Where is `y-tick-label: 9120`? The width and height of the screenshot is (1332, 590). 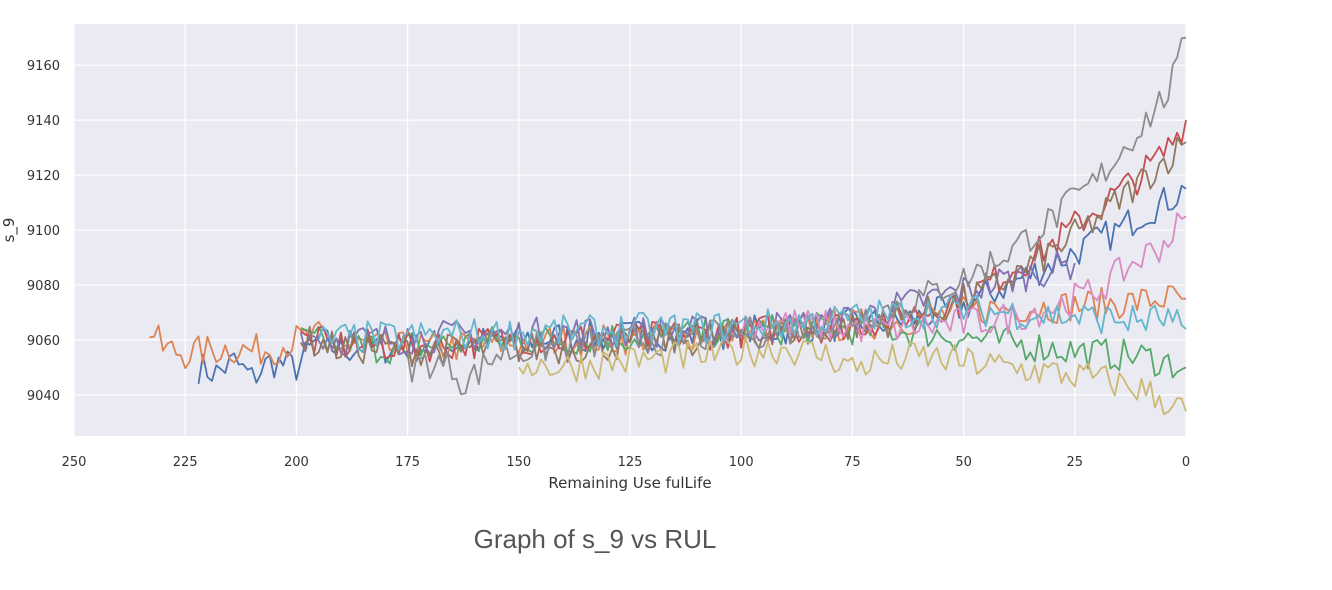
y-tick-label: 9120 is located at coordinates (43, 176).